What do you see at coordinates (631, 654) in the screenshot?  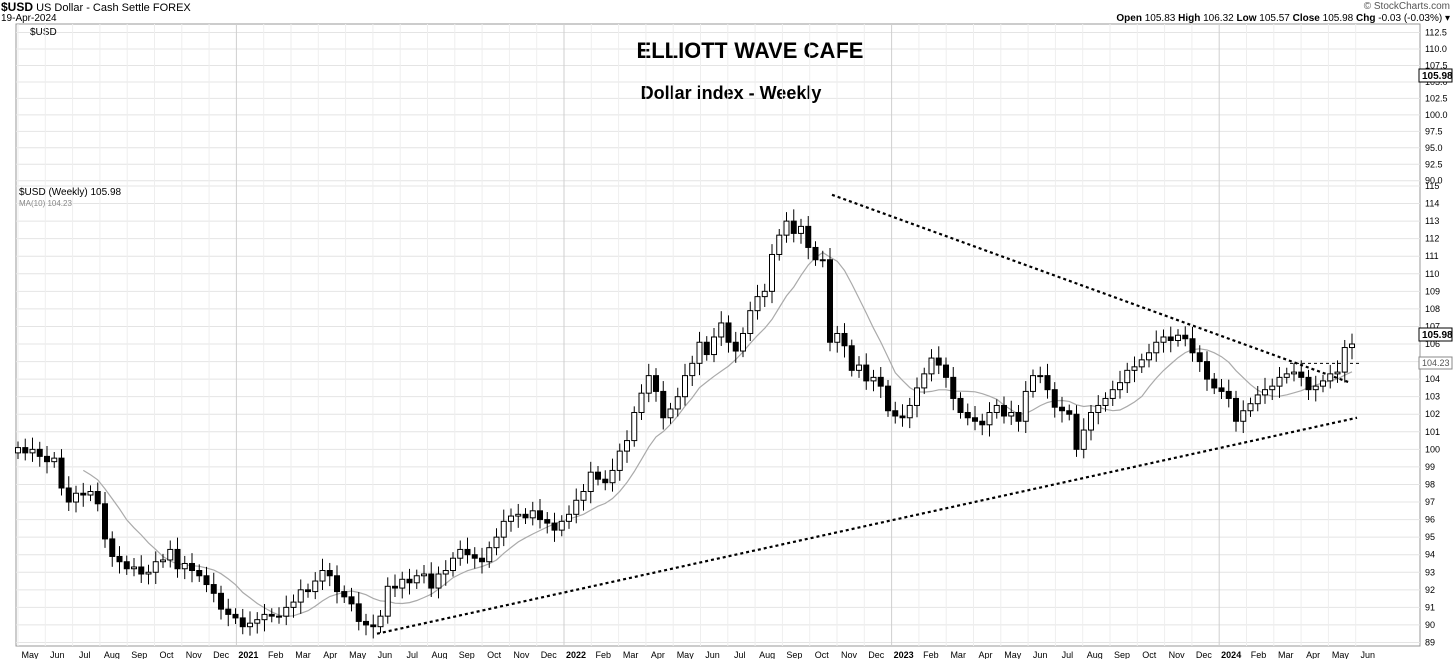 I see `x-tick-label: Mar` at bounding box center [631, 654].